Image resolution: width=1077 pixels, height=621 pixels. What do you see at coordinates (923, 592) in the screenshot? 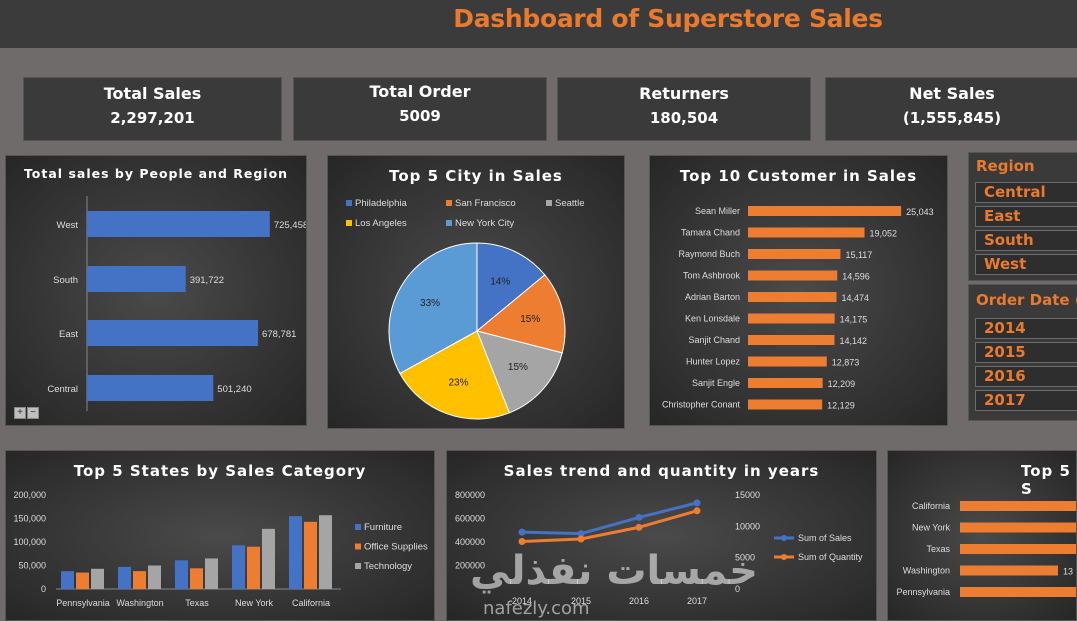
I see `tick-label: Pennsylvania` at bounding box center [923, 592].